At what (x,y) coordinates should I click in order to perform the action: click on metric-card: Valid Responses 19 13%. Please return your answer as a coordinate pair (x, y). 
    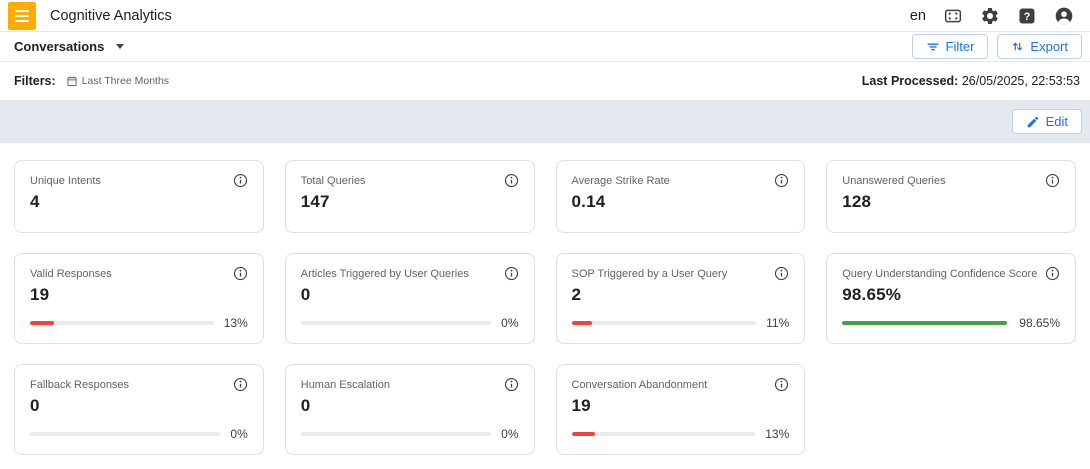
    Looking at the image, I should click on (139, 298).